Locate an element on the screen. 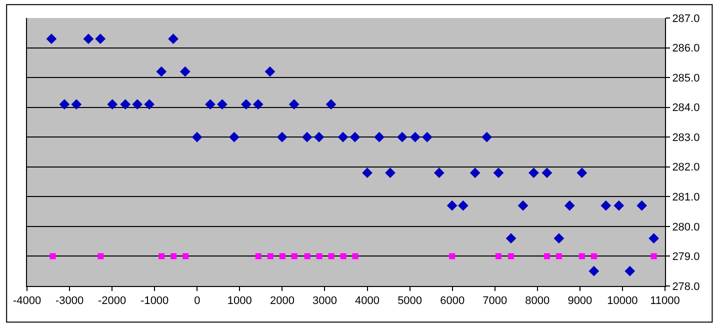  y-tick-label: 287.0 is located at coordinates (686, 18).